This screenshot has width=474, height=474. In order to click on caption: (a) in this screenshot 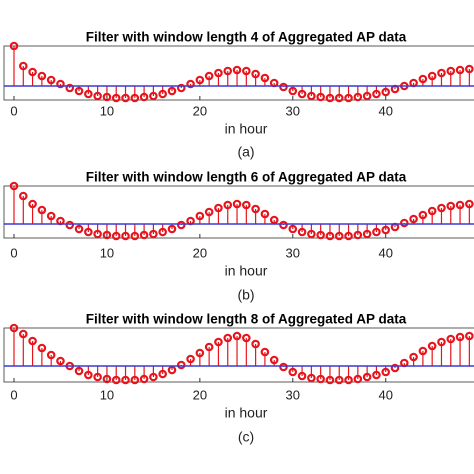, I will do `click(245, 152)`.